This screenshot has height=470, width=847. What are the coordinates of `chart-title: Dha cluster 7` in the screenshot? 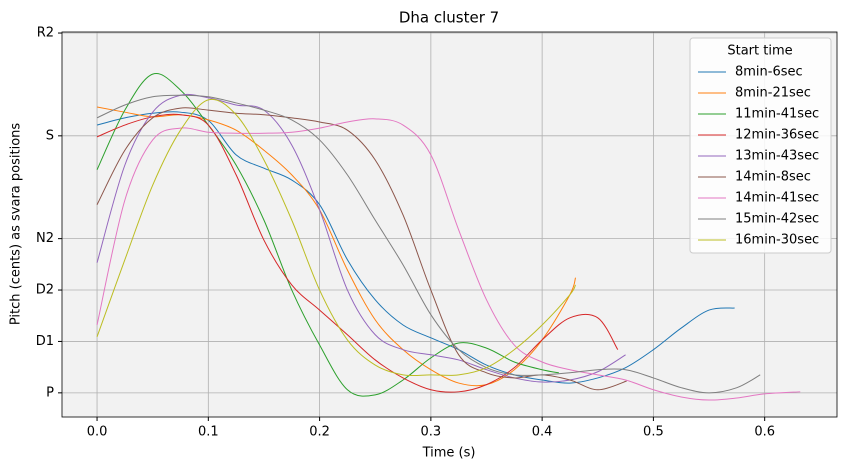 It's located at (449, 18).